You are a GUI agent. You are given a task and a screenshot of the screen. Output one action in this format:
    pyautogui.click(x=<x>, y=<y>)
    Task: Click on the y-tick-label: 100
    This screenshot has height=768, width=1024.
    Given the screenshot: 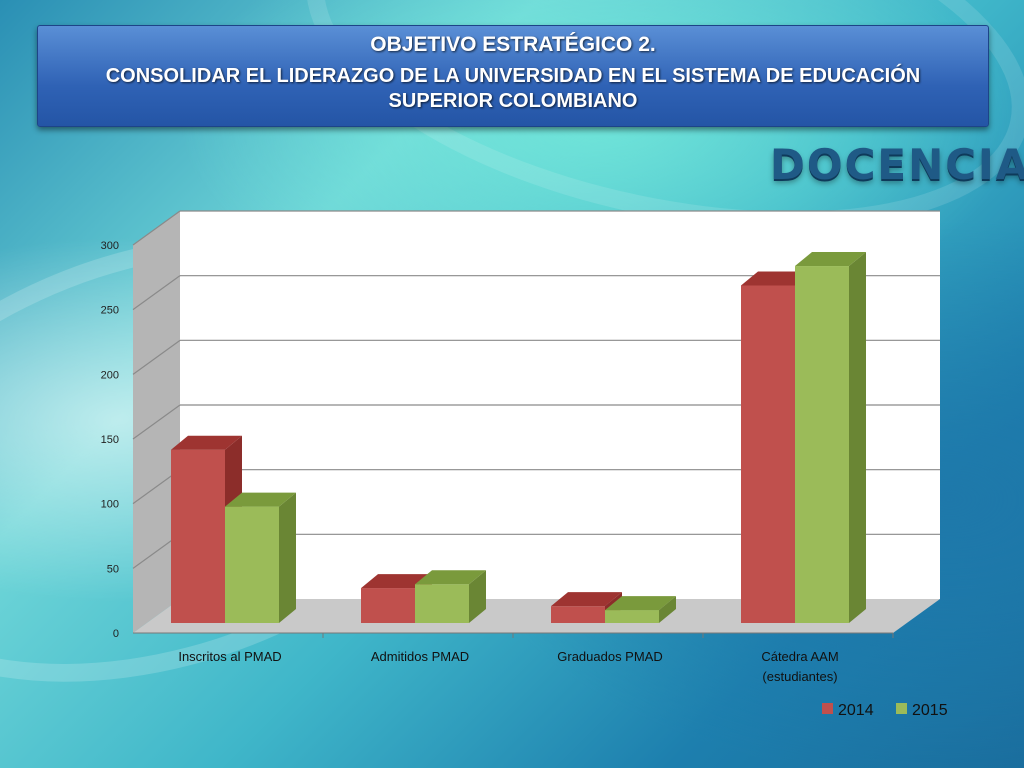 What is the action you would take?
    pyautogui.click(x=110, y=505)
    